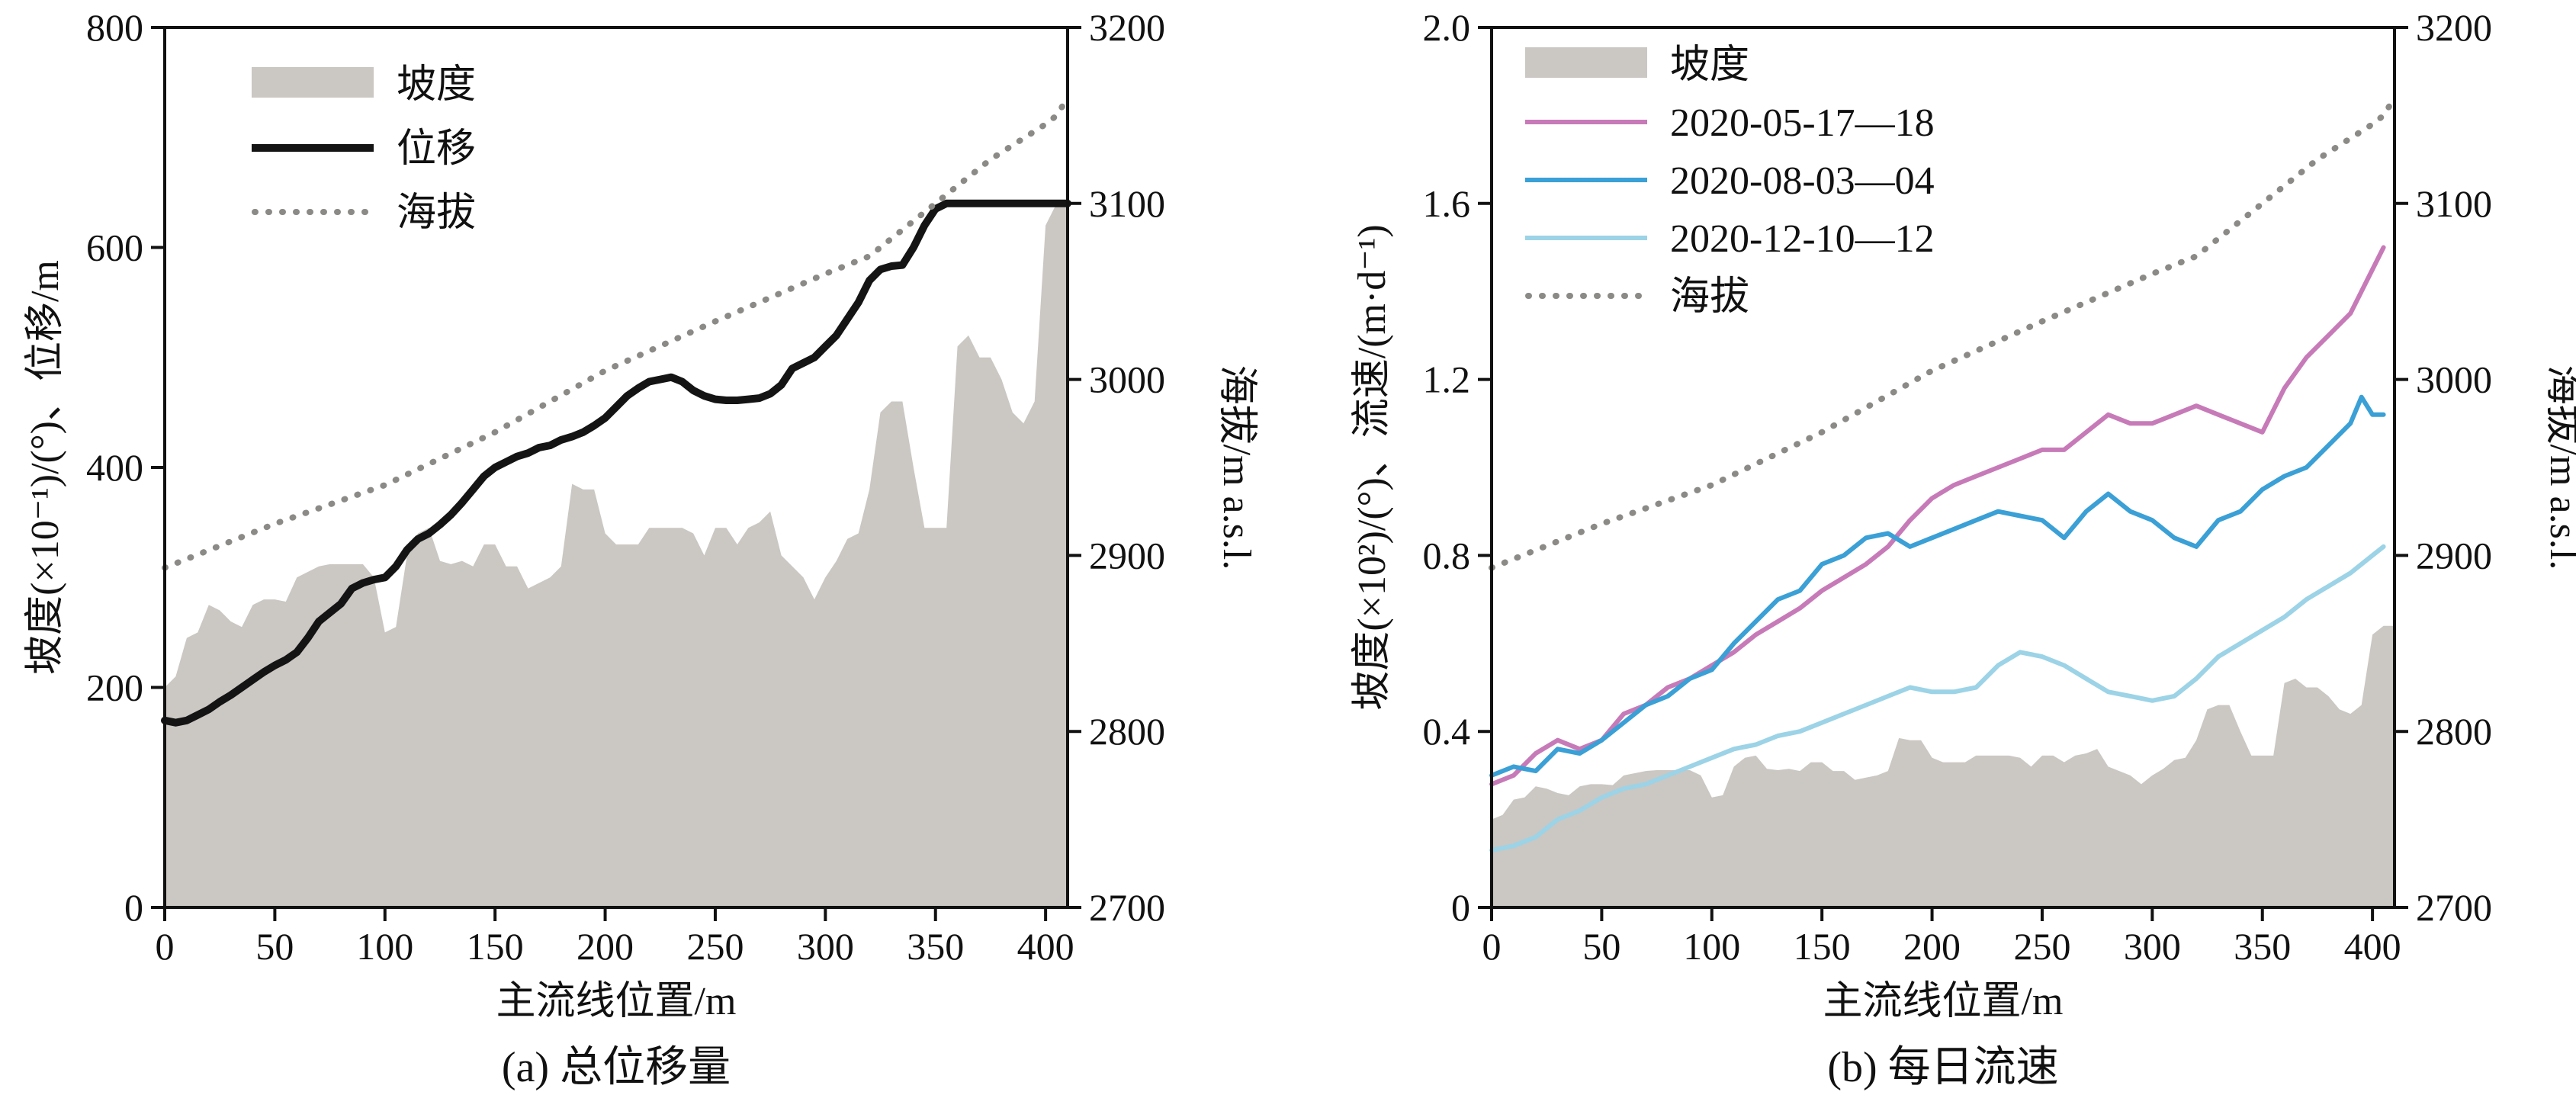 The height and width of the screenshot is (1095, 2576). I want to click on y-axis-label: 坡度(×10⁻¹)/(°)、位移/m, so click(45, 467).